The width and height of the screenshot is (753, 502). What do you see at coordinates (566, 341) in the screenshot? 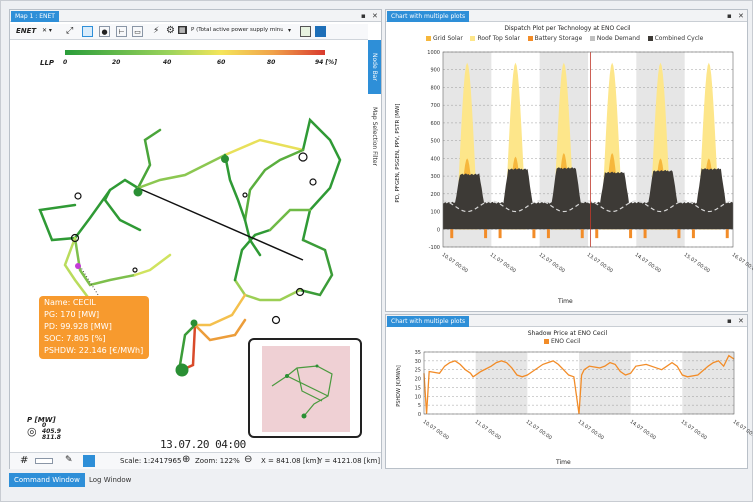
I see `legend-eno: ENO Cecil` at bounding box center [566, 341].